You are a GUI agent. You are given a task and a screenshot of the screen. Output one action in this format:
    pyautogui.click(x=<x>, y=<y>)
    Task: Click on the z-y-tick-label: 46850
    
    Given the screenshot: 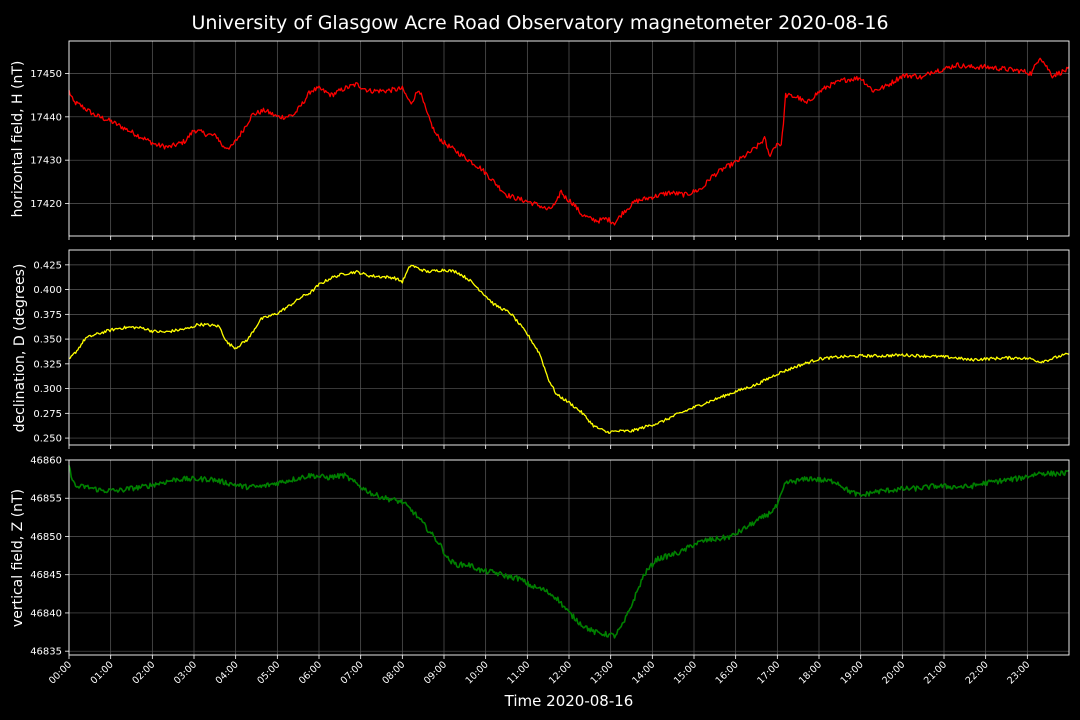 What is the action you would take?
    pyautogui.click(x=46, y=537)
    